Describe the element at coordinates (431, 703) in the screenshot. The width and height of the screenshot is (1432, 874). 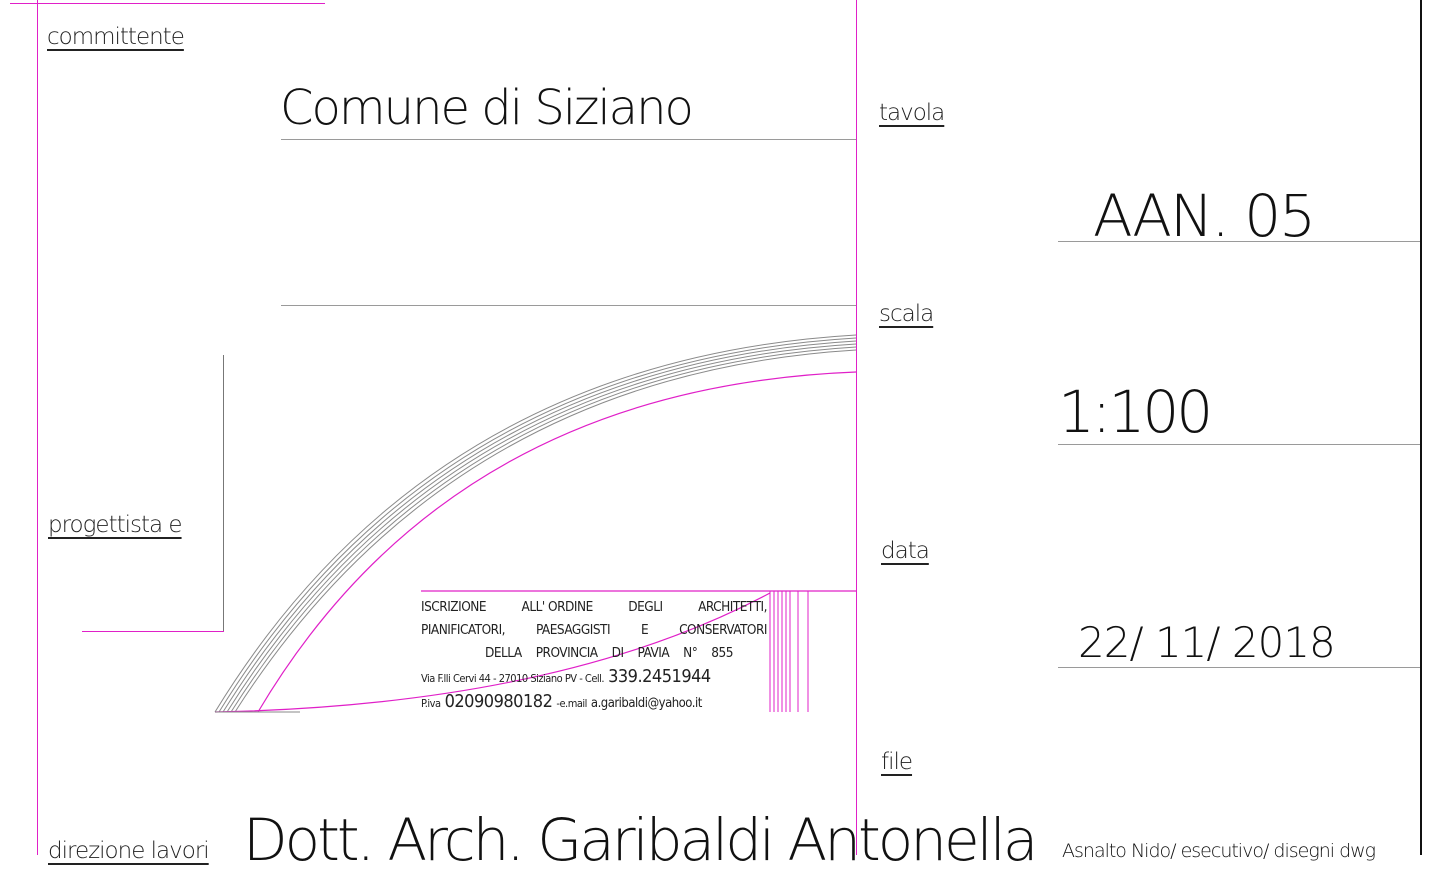
I see `stamp-piva-label: P.iva` at that location.